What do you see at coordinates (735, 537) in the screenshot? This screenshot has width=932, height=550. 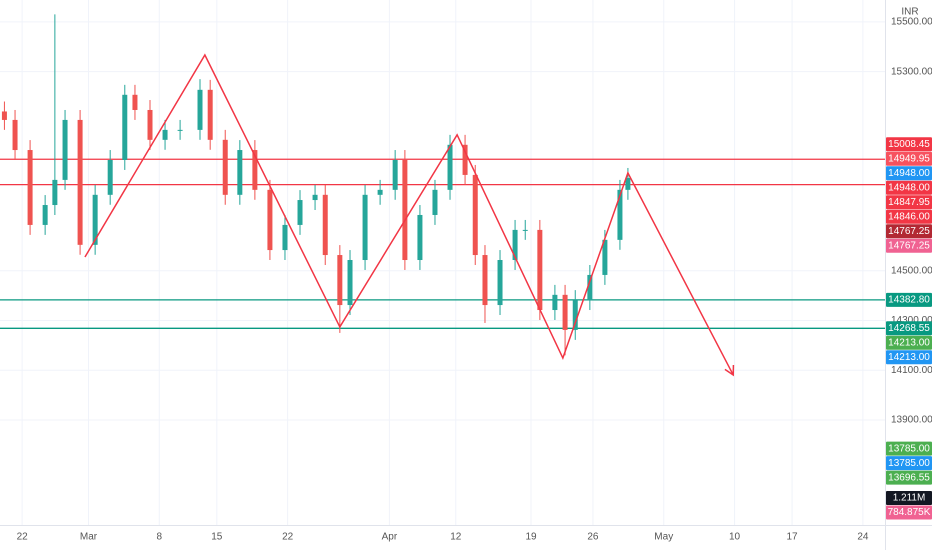 I see `x-tick-label: 10` at bounding box center [735, 537].